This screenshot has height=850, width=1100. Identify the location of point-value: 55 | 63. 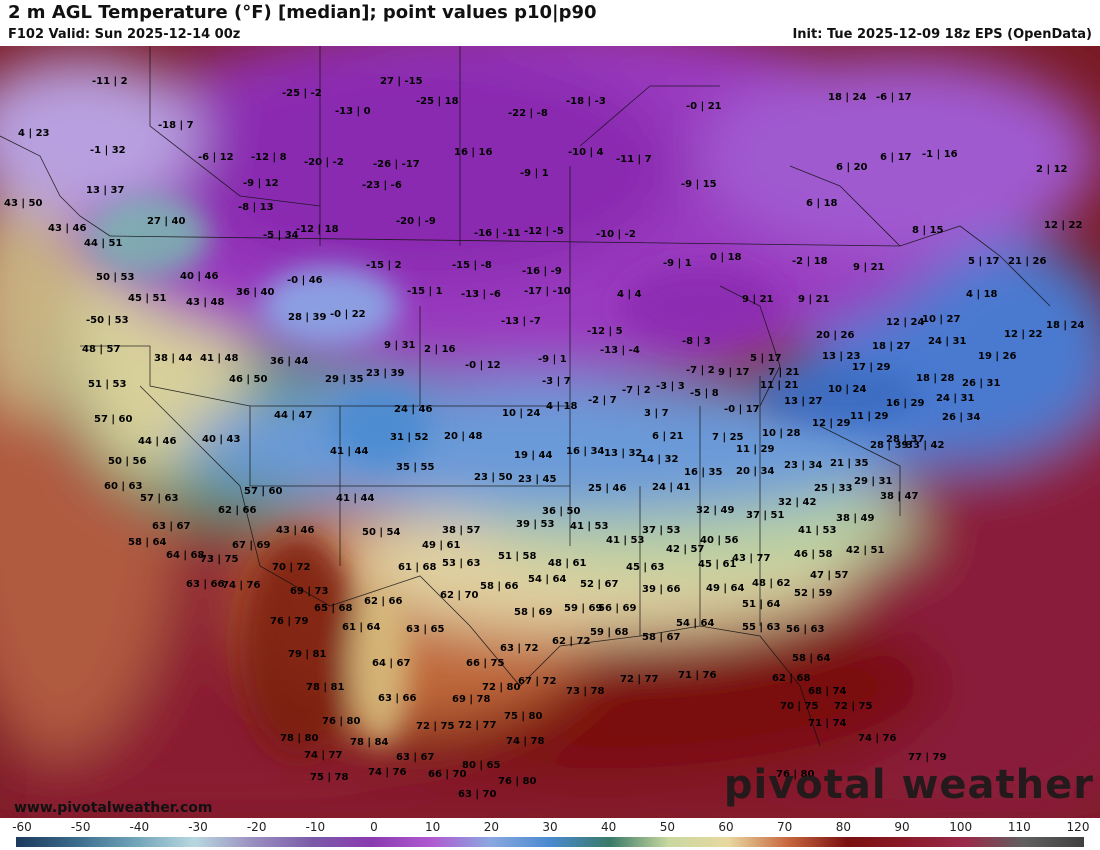
(761, 627).